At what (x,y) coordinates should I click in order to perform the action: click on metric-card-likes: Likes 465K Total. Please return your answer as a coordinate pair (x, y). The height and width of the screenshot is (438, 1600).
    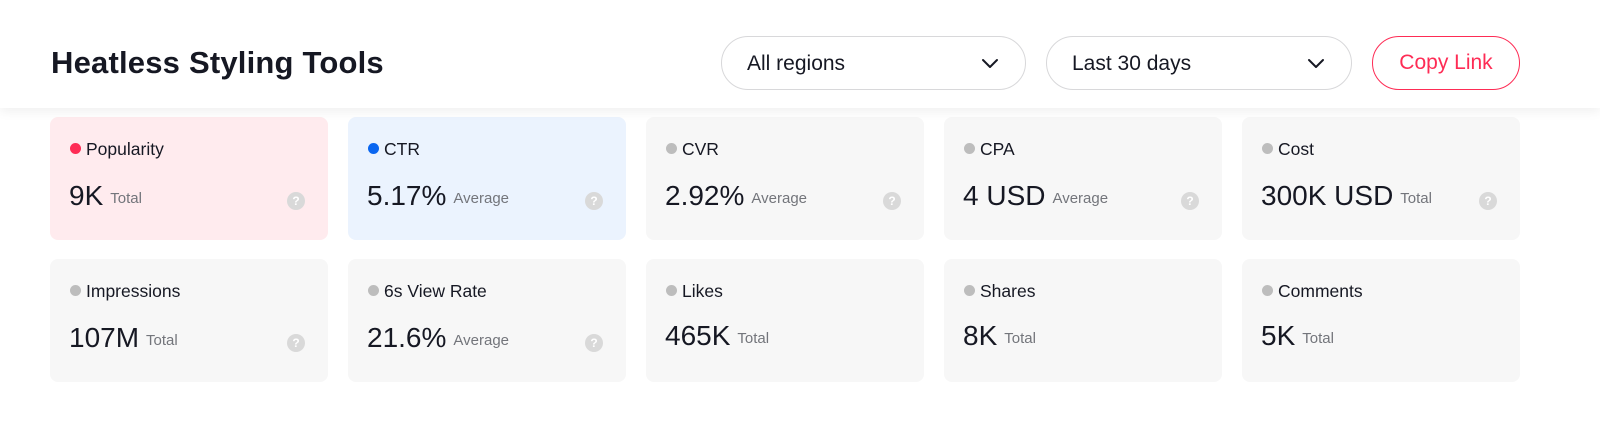
    Looking at the image, I should click on (785, 320).